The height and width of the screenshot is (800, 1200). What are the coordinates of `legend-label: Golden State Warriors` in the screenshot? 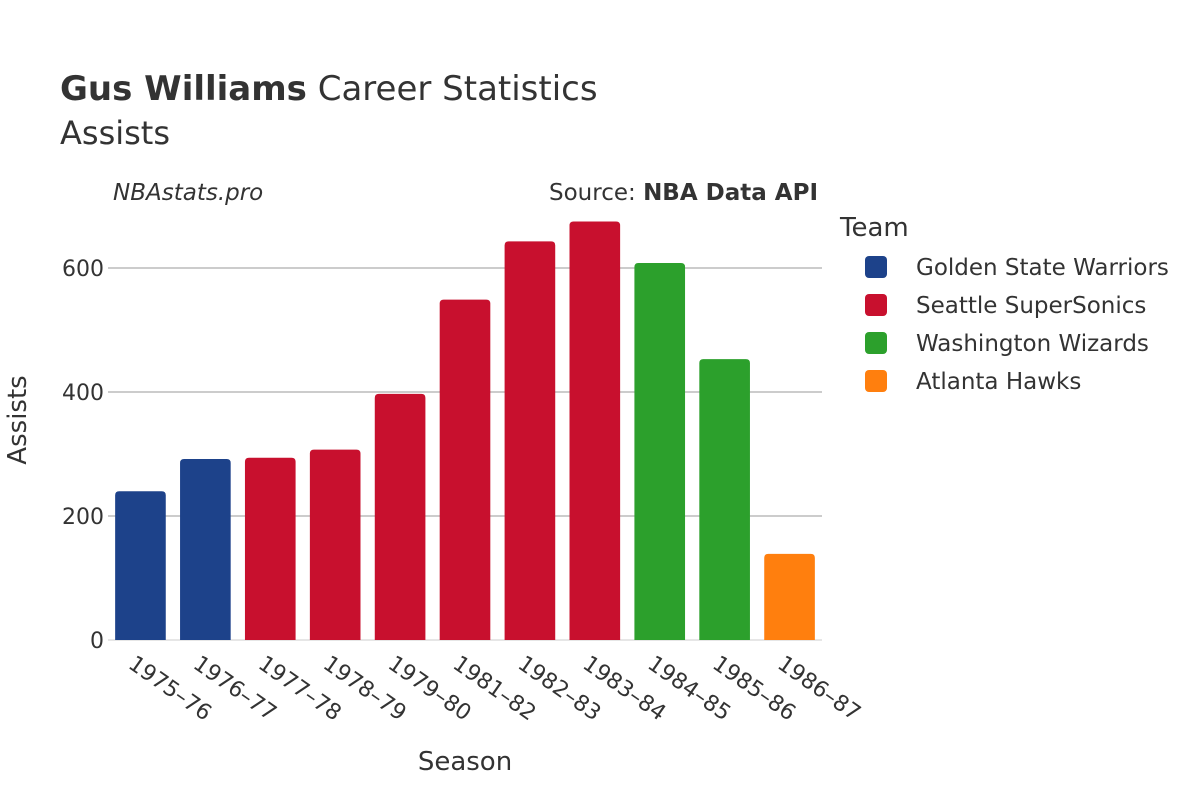 It's located at (1042, 268).